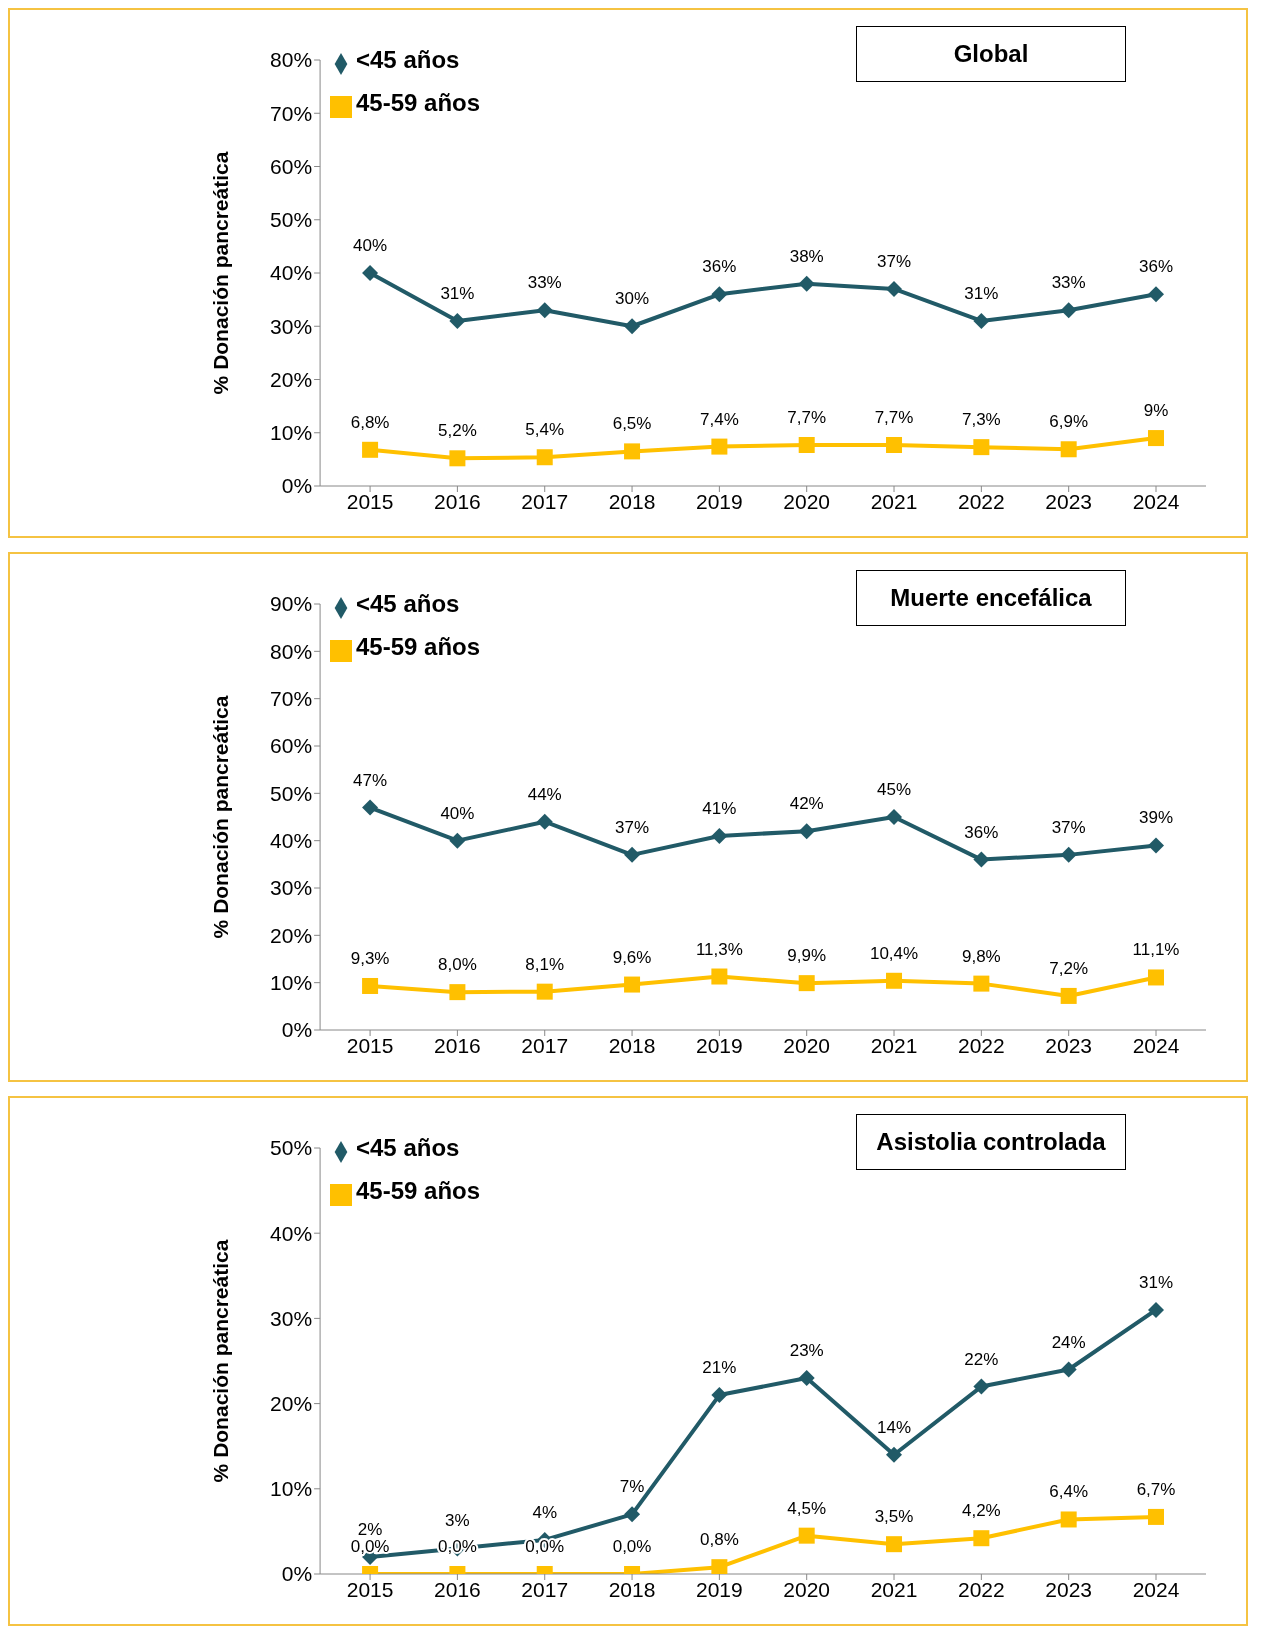 Image resolution: width=1266 pixels, height=1649 pixels. What do you see at coordinates (291, 379) in the screenshot?
I see `y-tick-label: 20%` at bounding box center [291, 379].